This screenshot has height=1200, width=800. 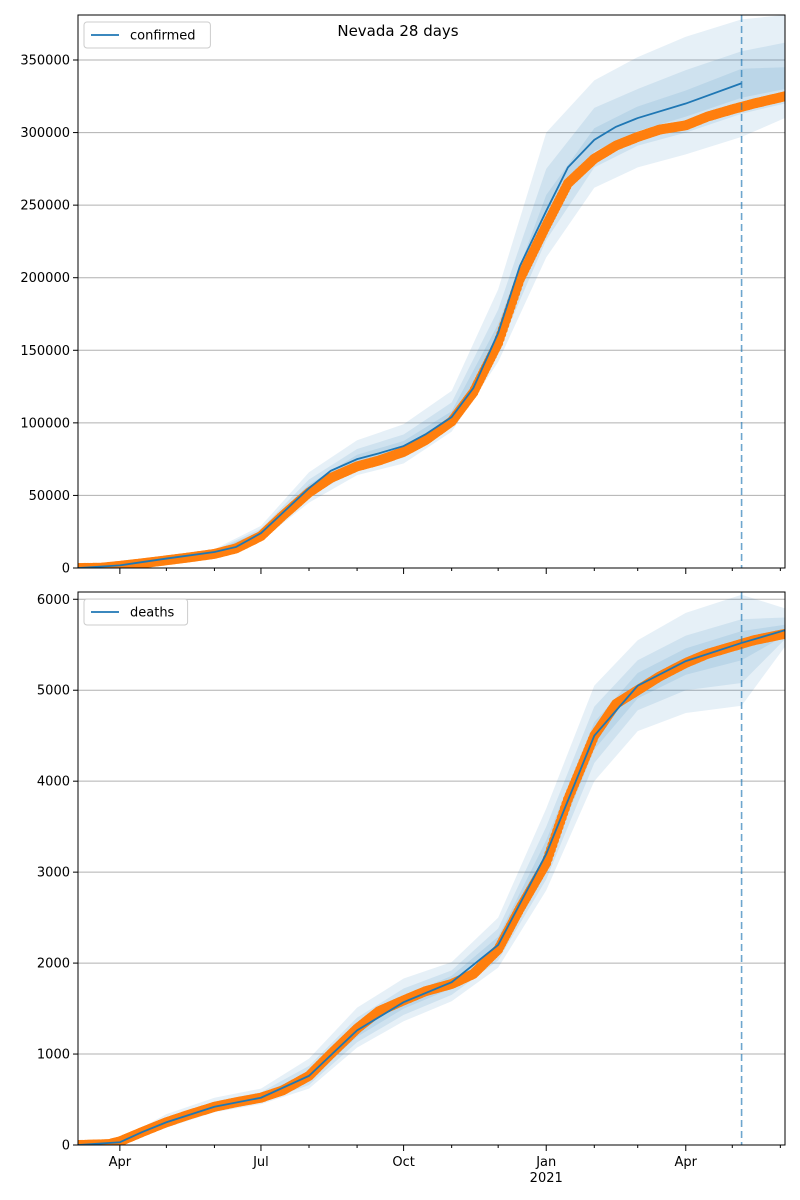 I want to click on y-tick-label: 250000, so click(x=45, y=206).